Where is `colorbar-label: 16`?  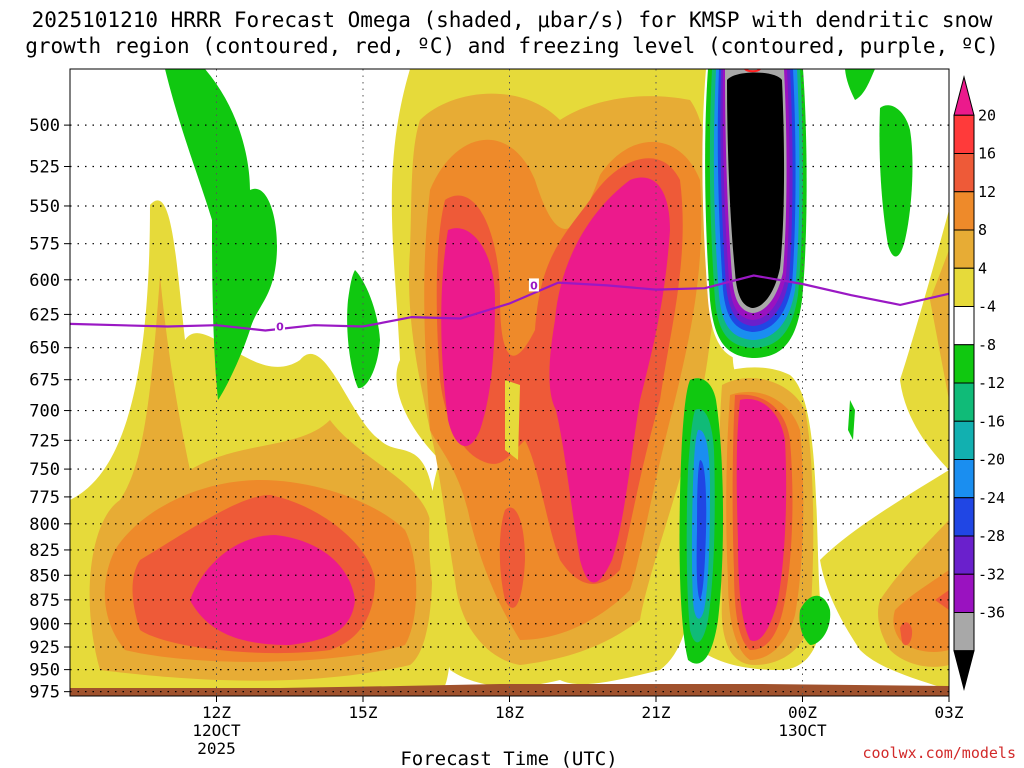 colorbar-label: 16 is located at coordinates (987, 154).